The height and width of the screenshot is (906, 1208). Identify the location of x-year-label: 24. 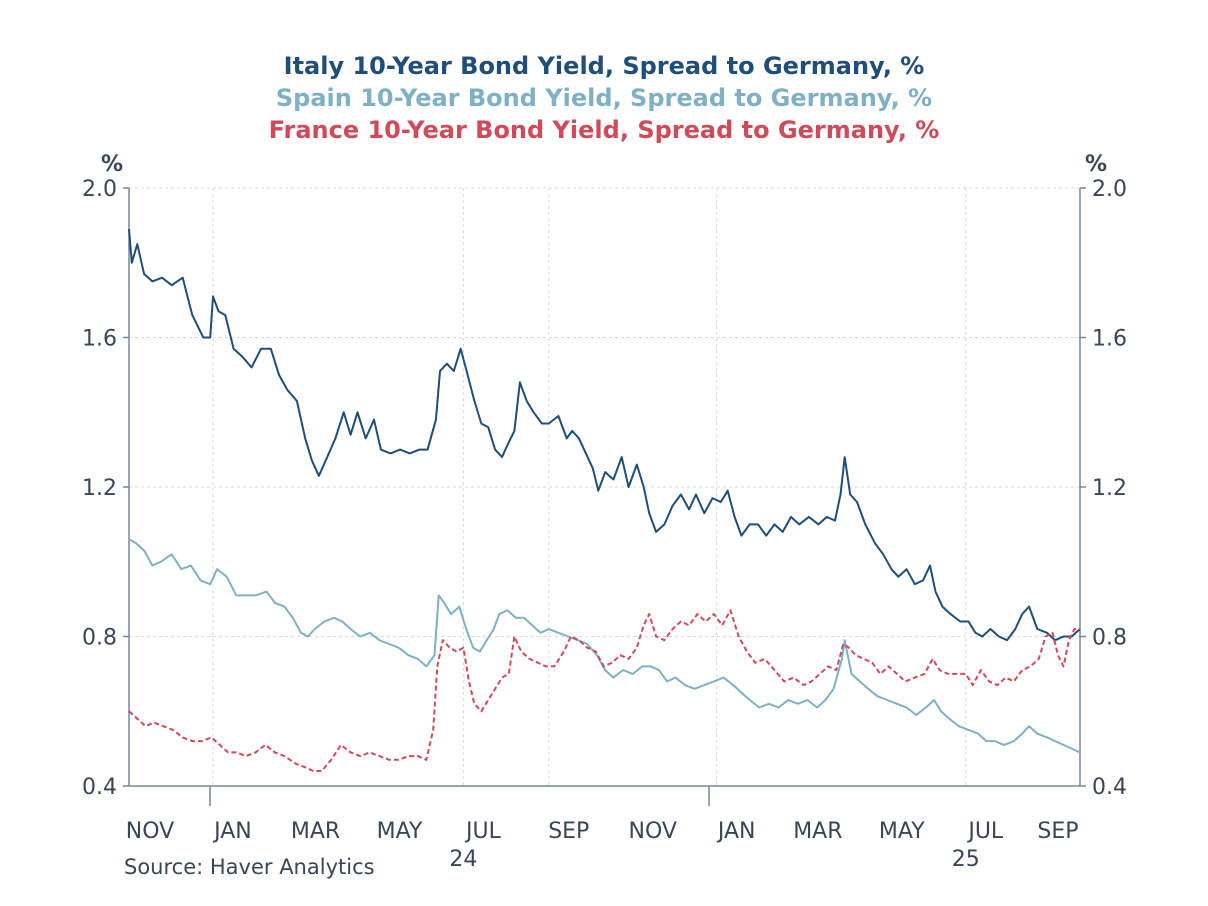
(463, 859).